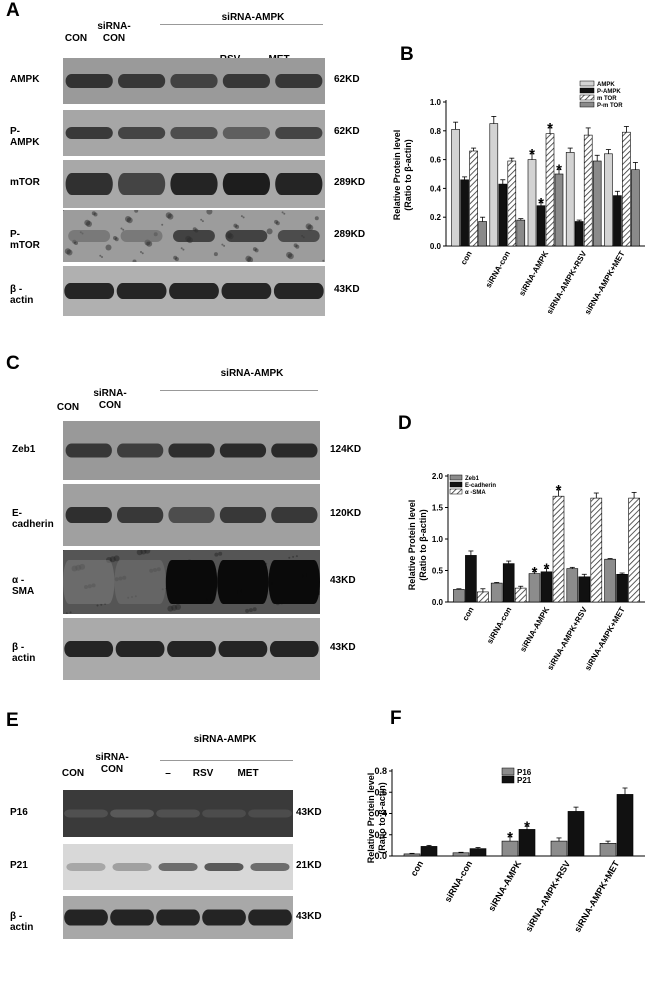 The width and height of the screenshot is (649, 993). I want to click on blot-row-label: P16, so click(19, 812).